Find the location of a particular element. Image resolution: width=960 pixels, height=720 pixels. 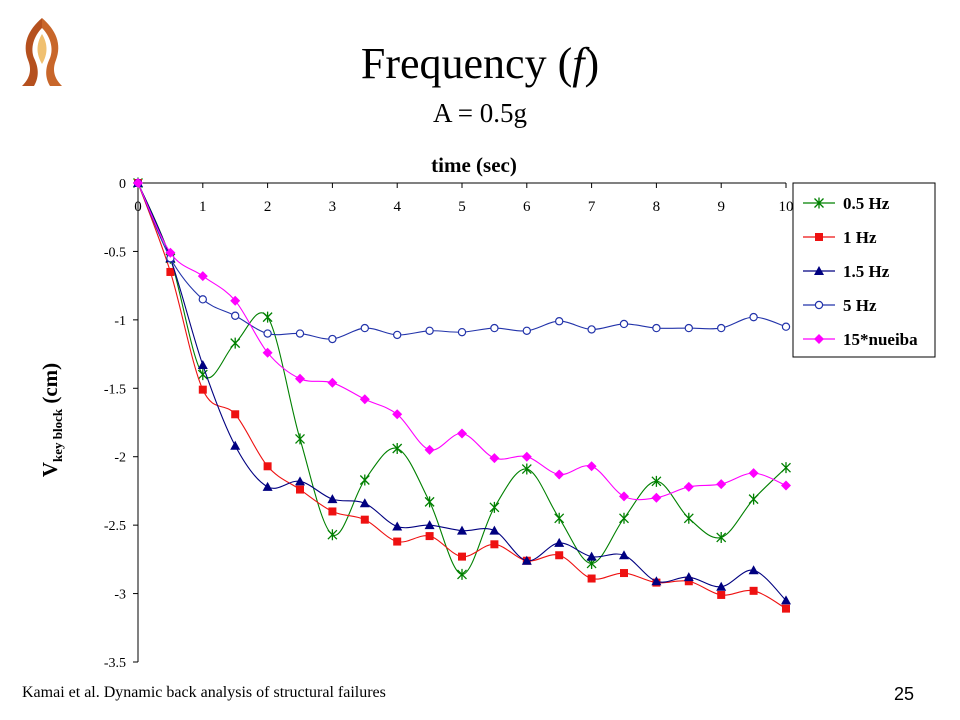

x-tick-label: 3 is located at coordinates (333, 207).